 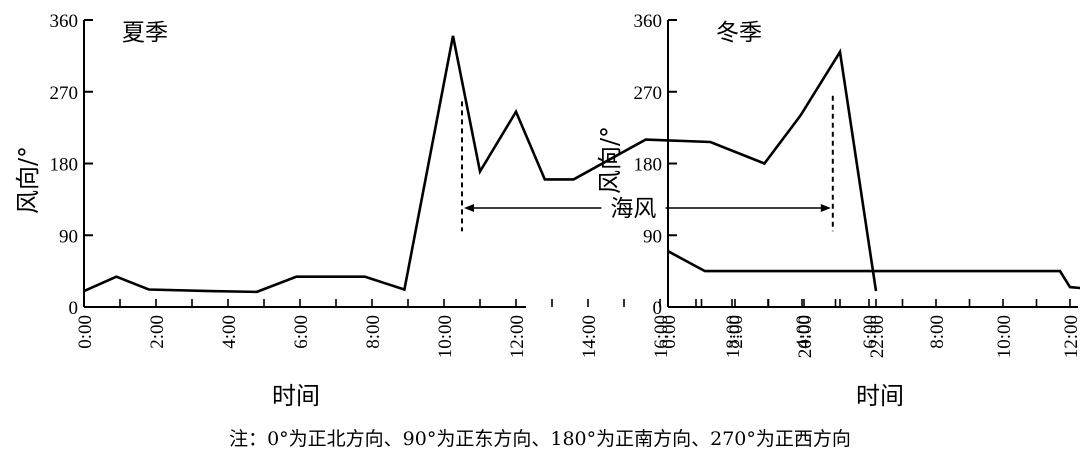 I want to click on wind-direction-line, so click(x=873, y=270).